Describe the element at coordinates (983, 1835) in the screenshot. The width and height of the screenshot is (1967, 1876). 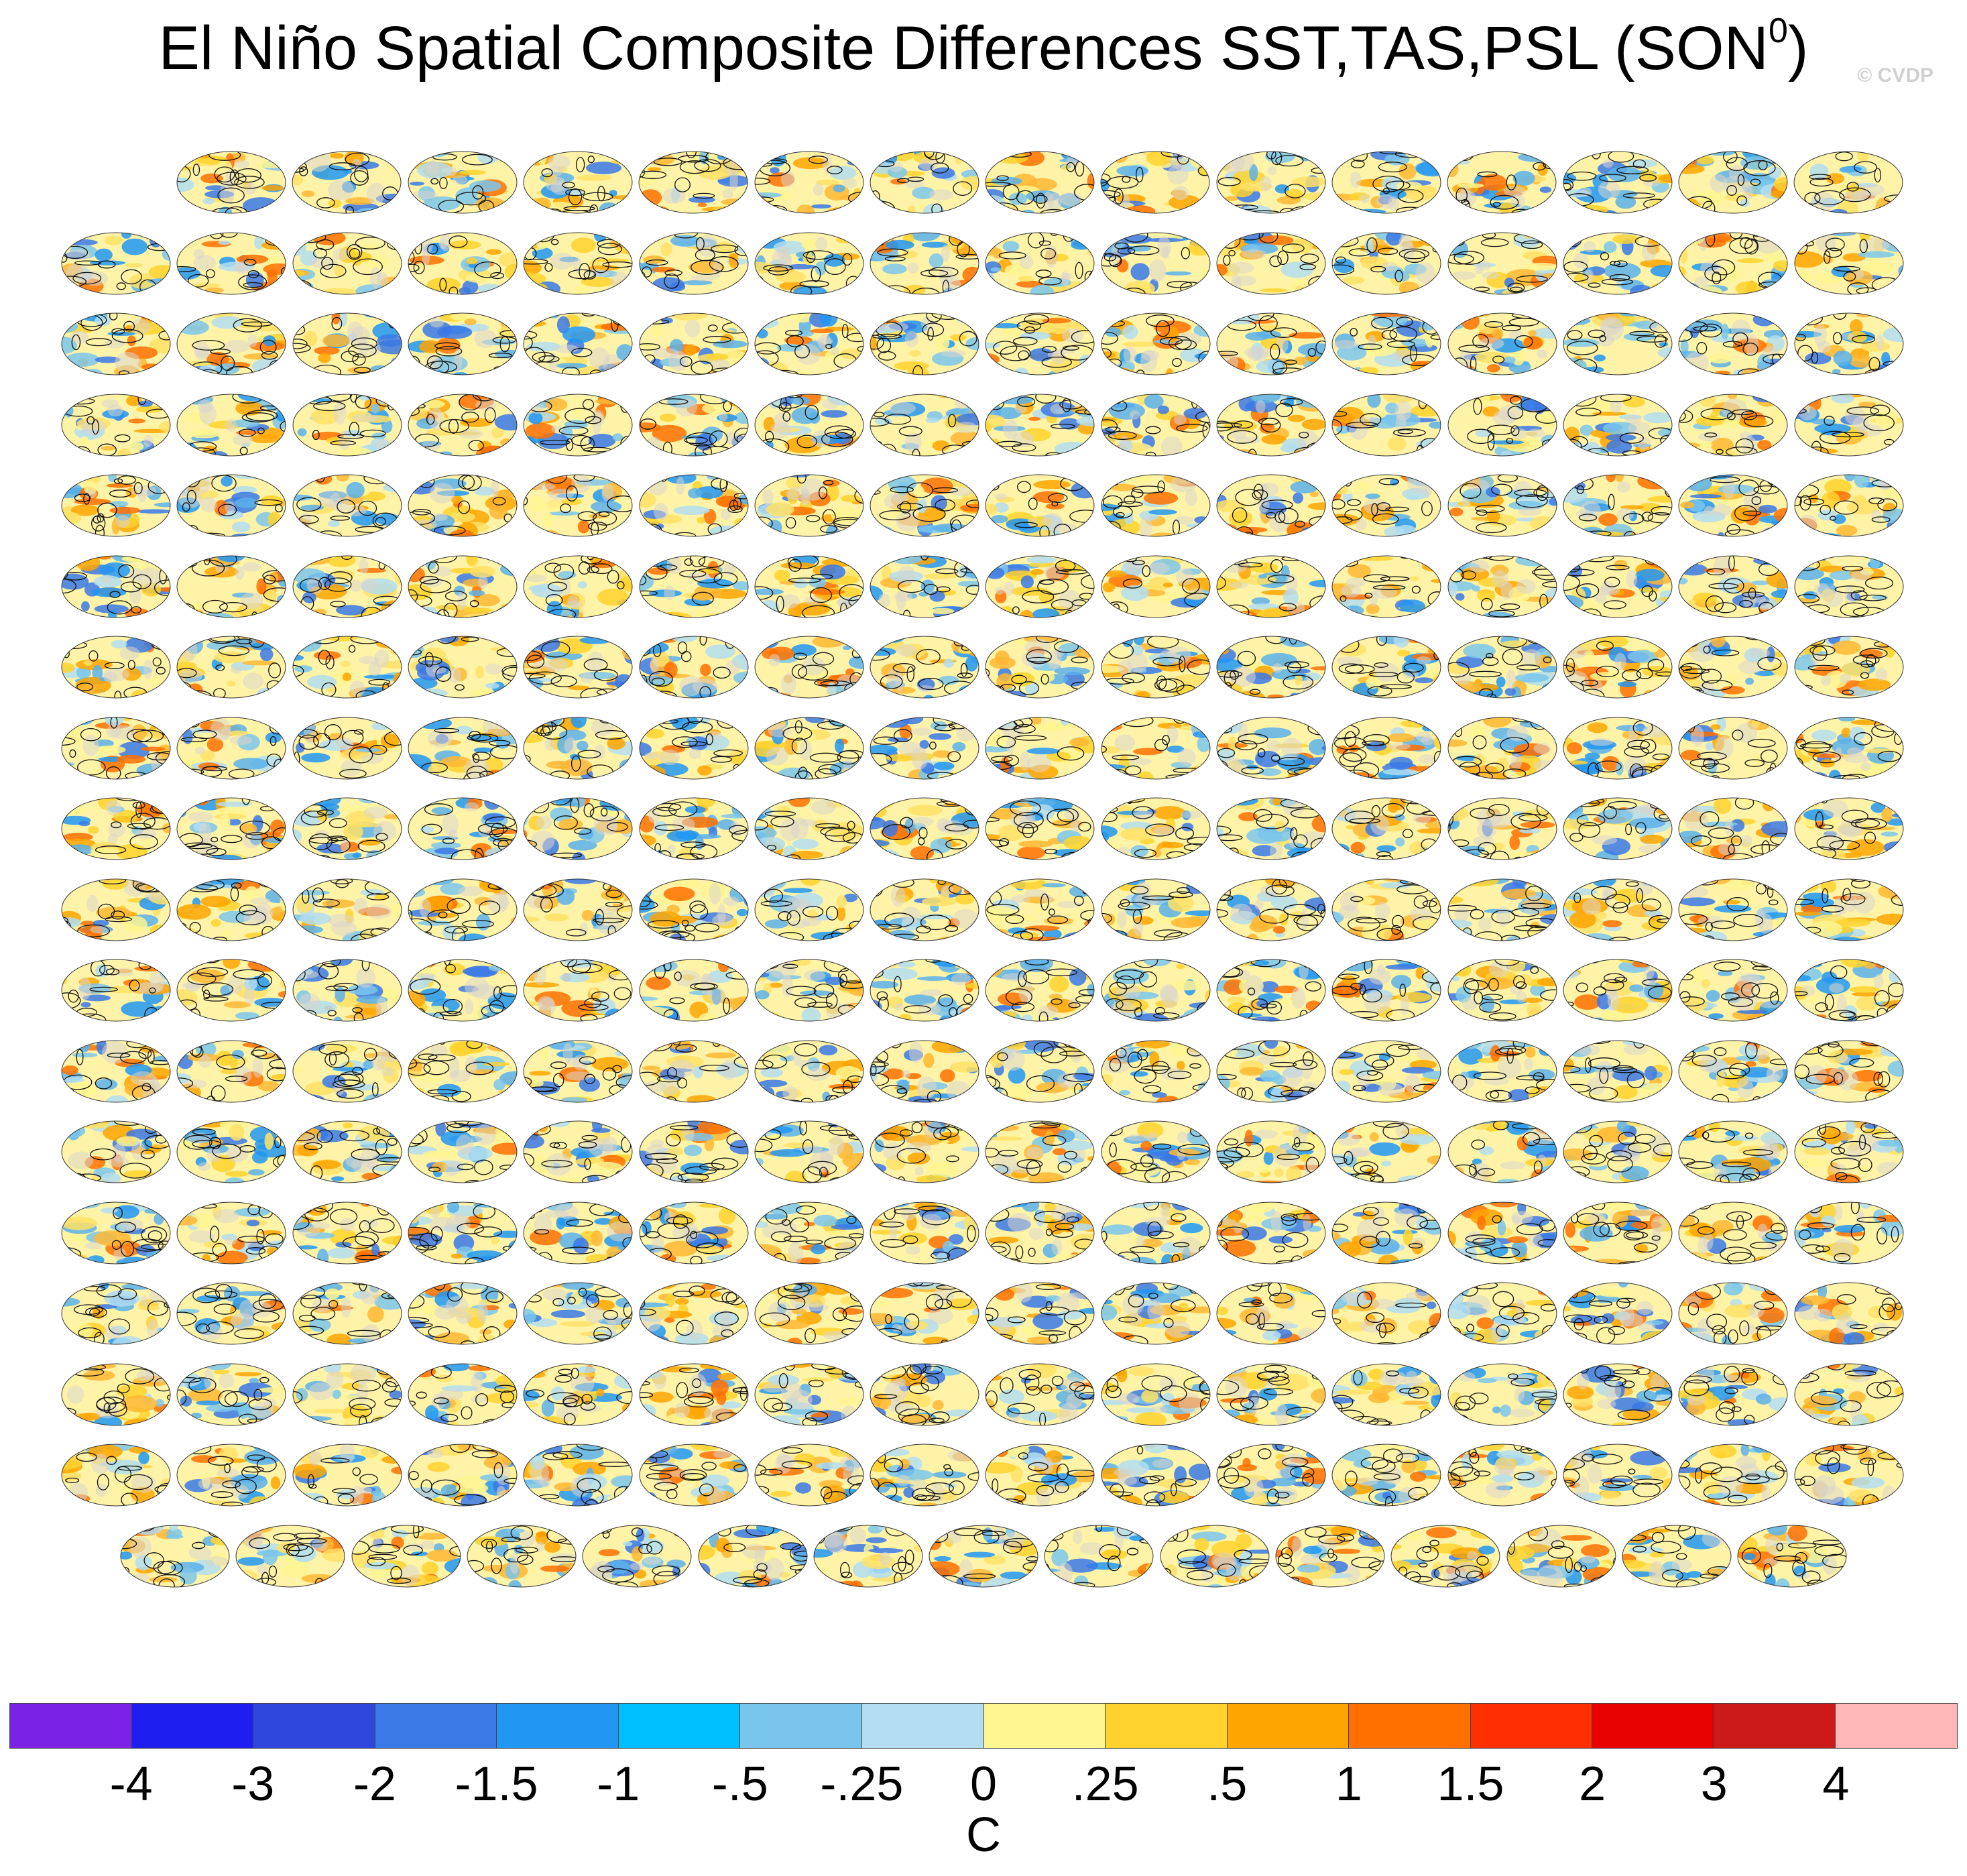
I see `colorbar-units: C` at that location.